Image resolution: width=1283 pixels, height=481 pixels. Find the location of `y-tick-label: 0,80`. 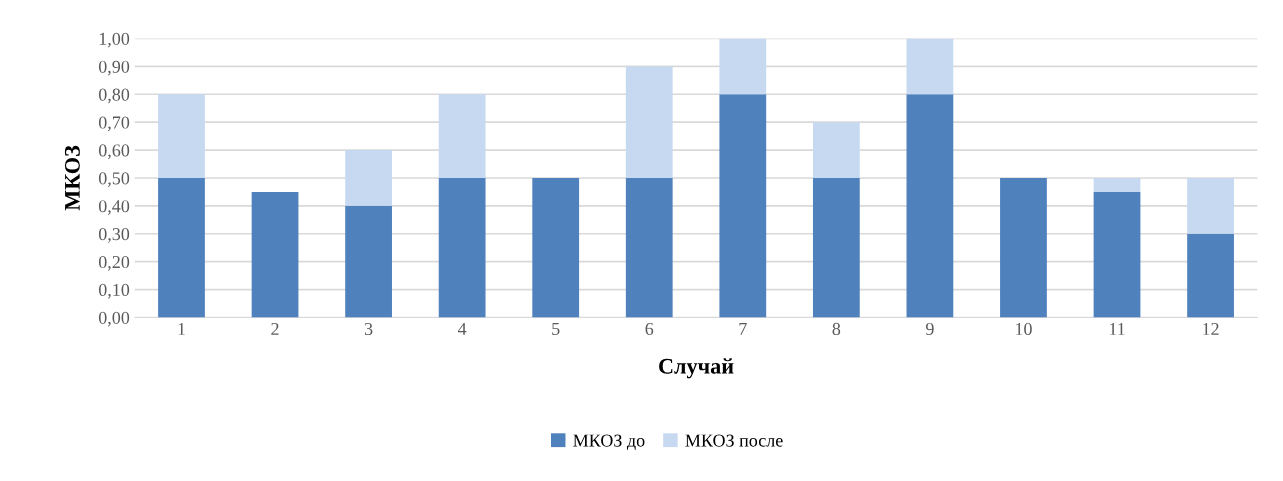

y-tick-label: 0,80 is located at coordinates (114, 96).